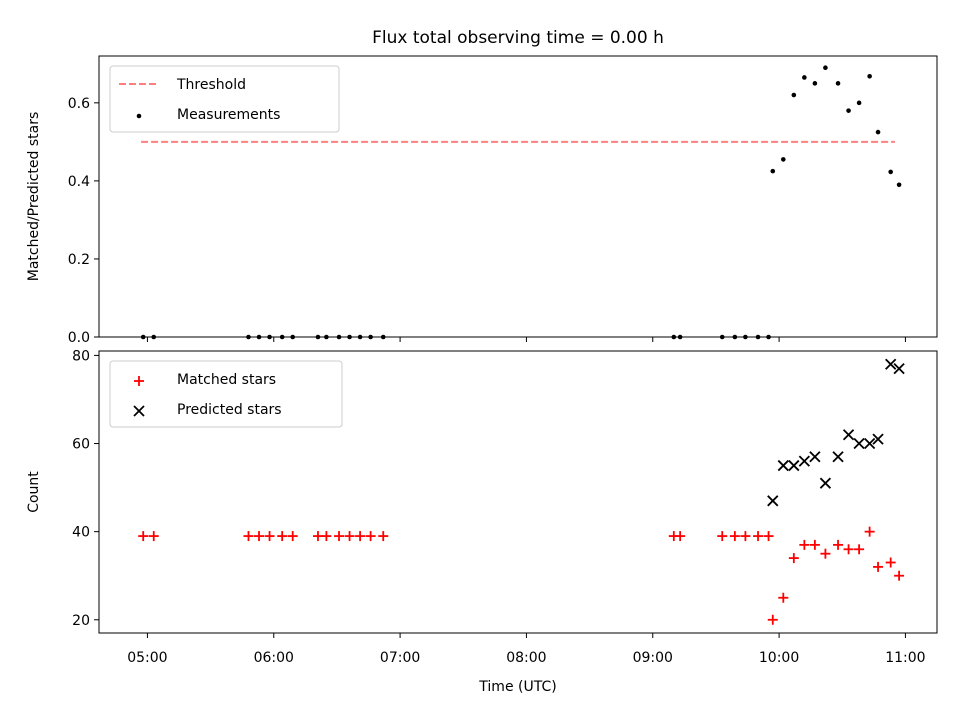 The image size is (960, 720). What do you see at coordinates (905, 658) in the screenshot?
I see `x-tick-label: 11:00` at bounding box center [905, 658].